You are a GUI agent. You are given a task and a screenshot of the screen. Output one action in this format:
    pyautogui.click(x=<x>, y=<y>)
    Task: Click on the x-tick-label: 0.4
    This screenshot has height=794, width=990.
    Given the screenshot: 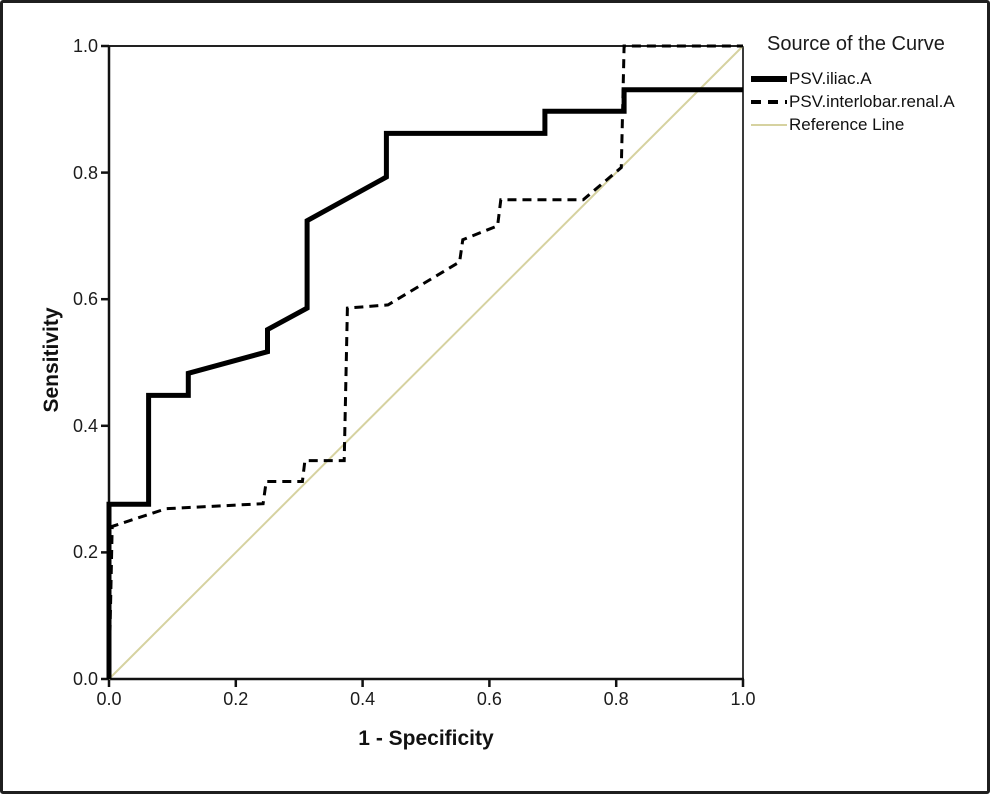 What is the action you would take?
    pyautogui.click(x=363, y=699)
    